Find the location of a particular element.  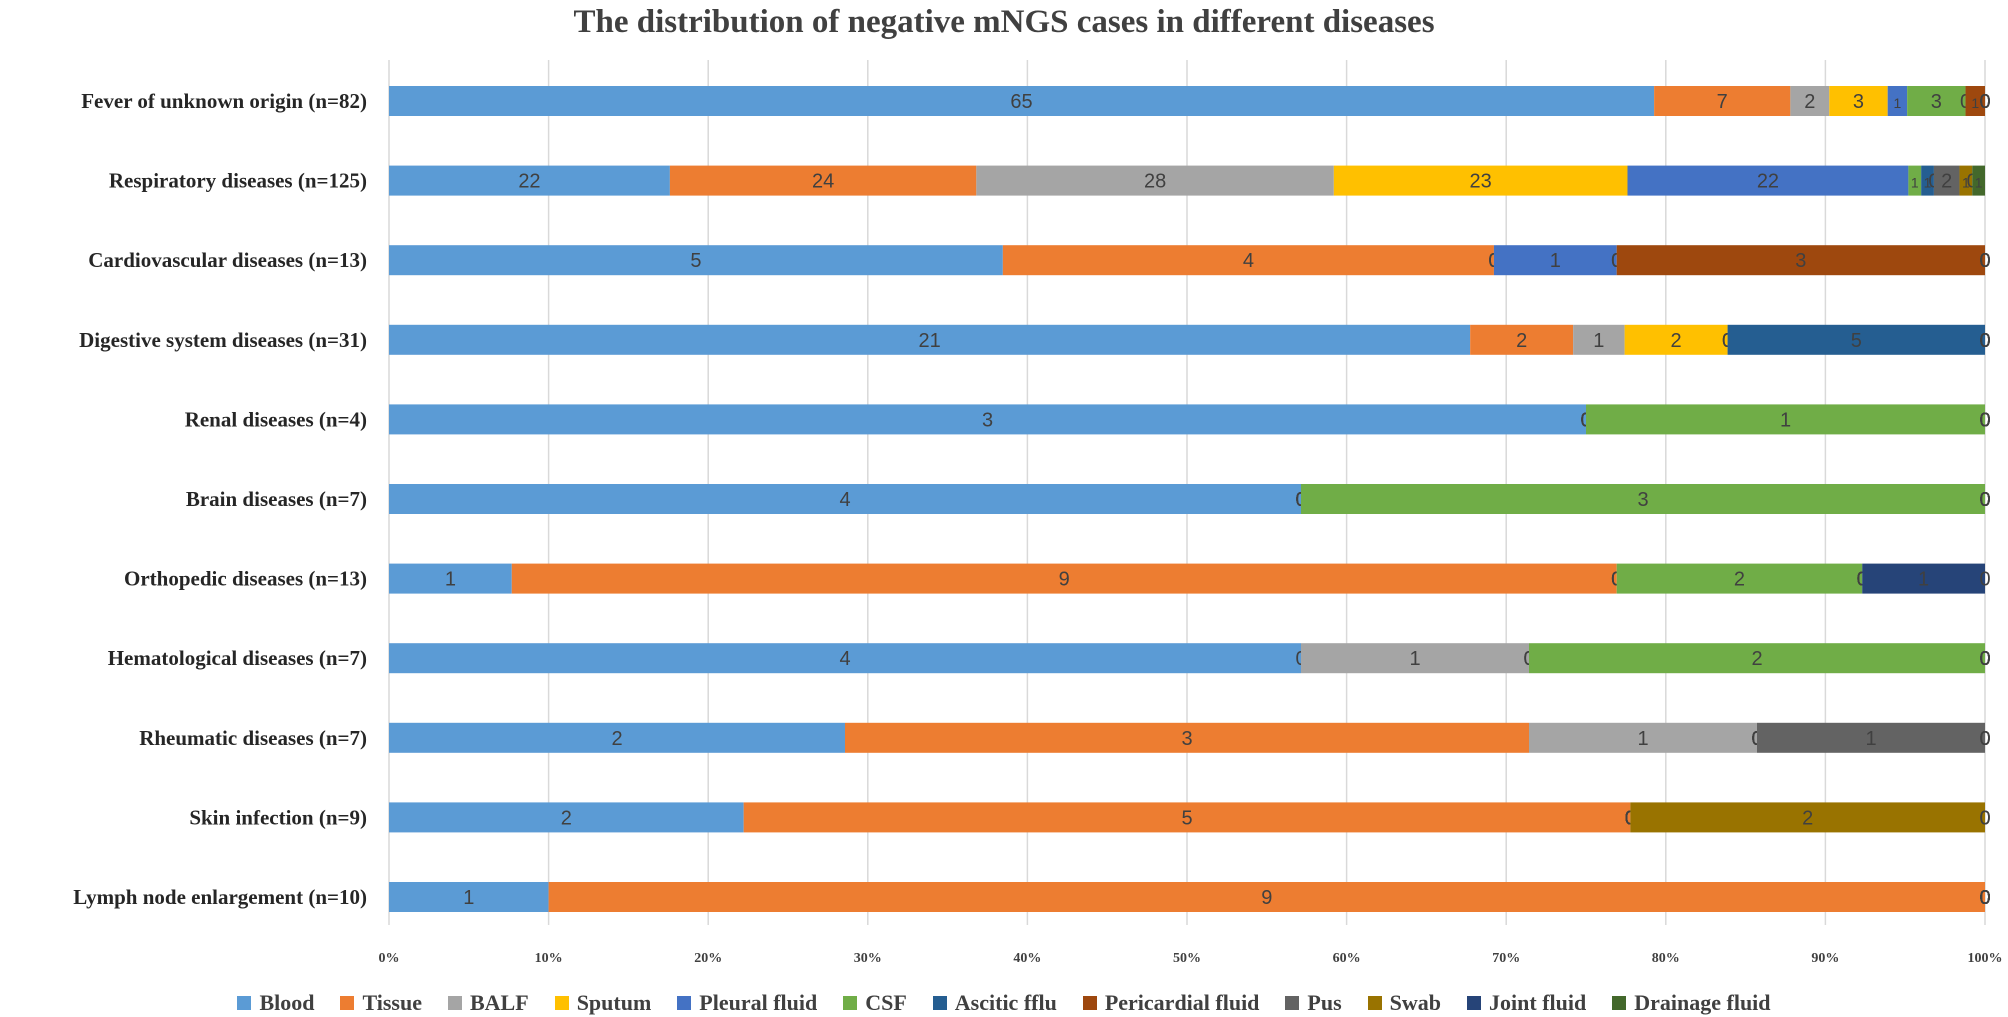

legend-item: Pus is located at coordinates (1313, 1003).